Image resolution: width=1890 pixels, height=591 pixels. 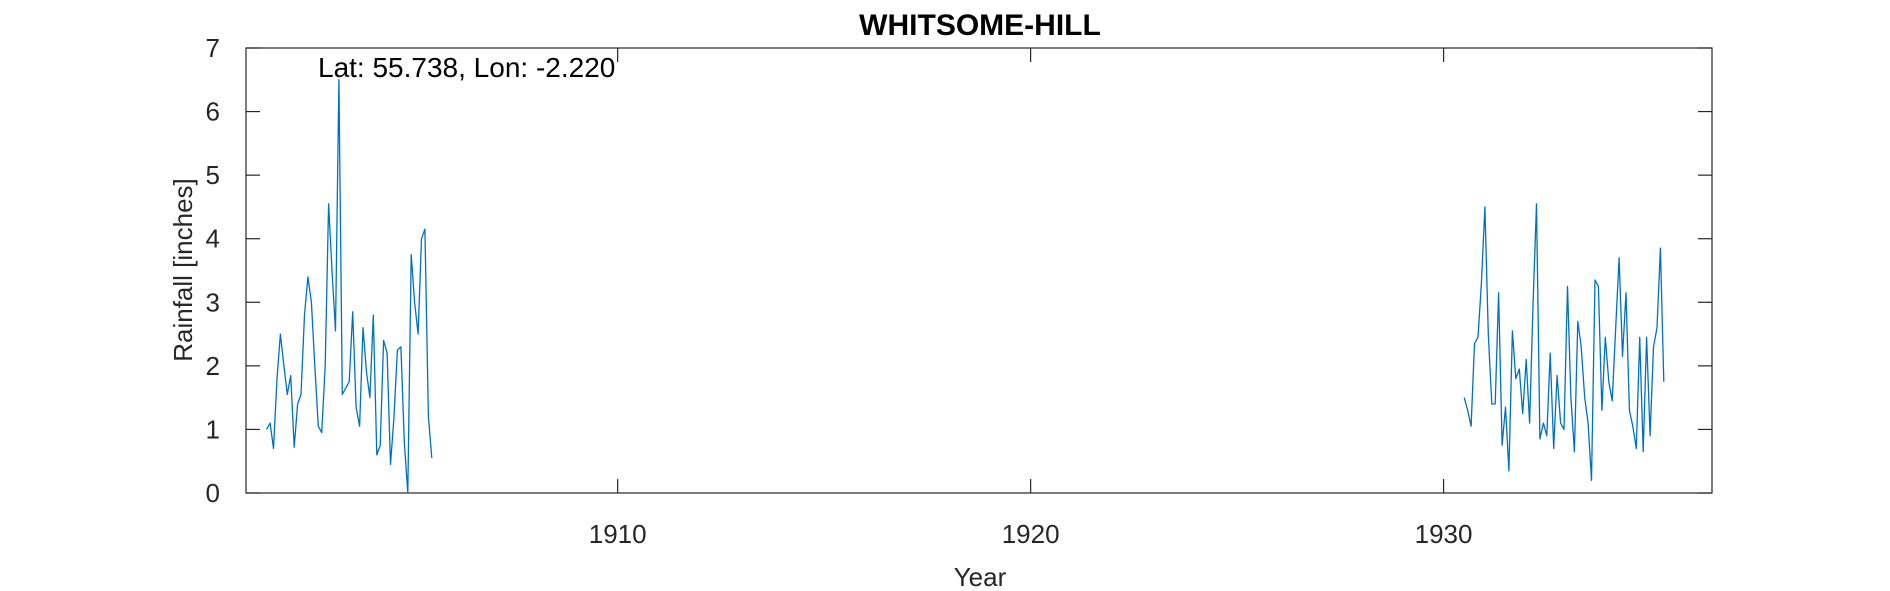 What do you see at coordinates (1031, 534) in the screenshot?
I see `x-tick-label: 1920` at bounding box center [1031, 534].